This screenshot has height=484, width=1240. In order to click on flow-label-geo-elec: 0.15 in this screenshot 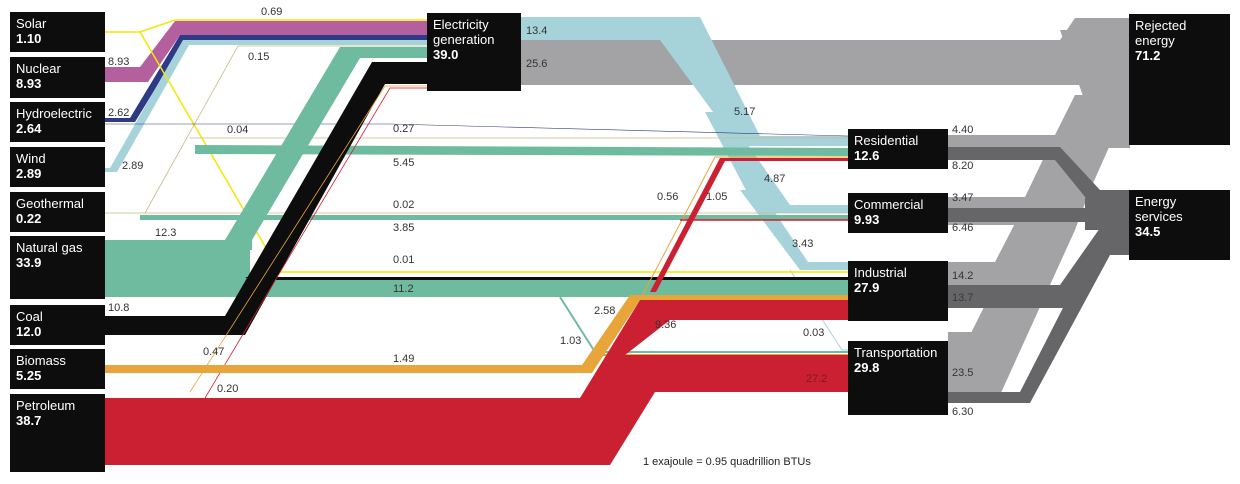, I will do `click(259, 57)`.